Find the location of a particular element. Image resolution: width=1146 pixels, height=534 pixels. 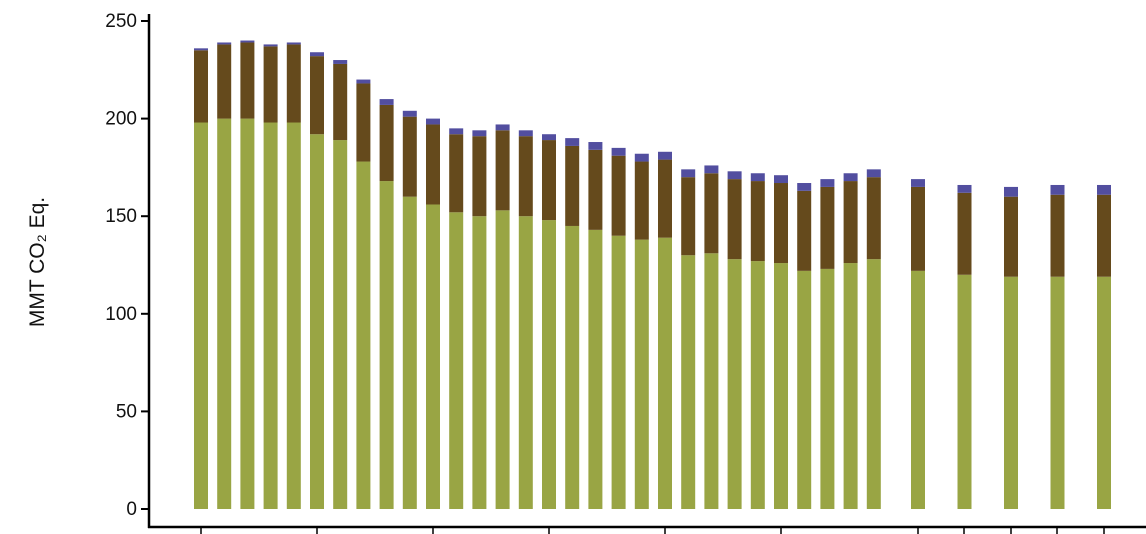

y-axis-title: MMT CO₂ Eq. is located at coordinates (37, 262).